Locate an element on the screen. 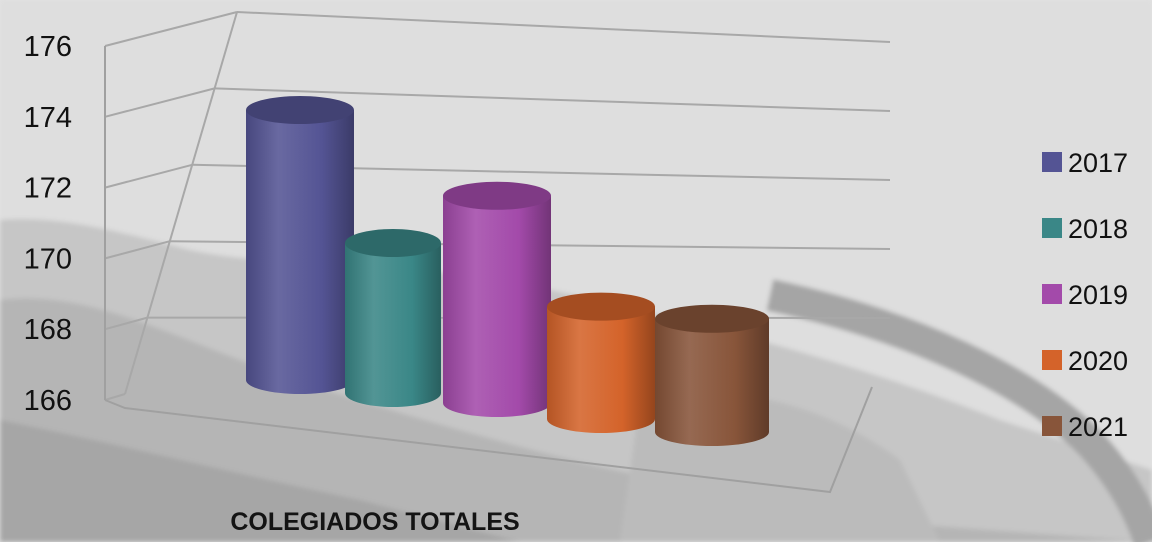 This screenshot has height=542, width=1152. bar-2020 is located at coordinates (601, 362).